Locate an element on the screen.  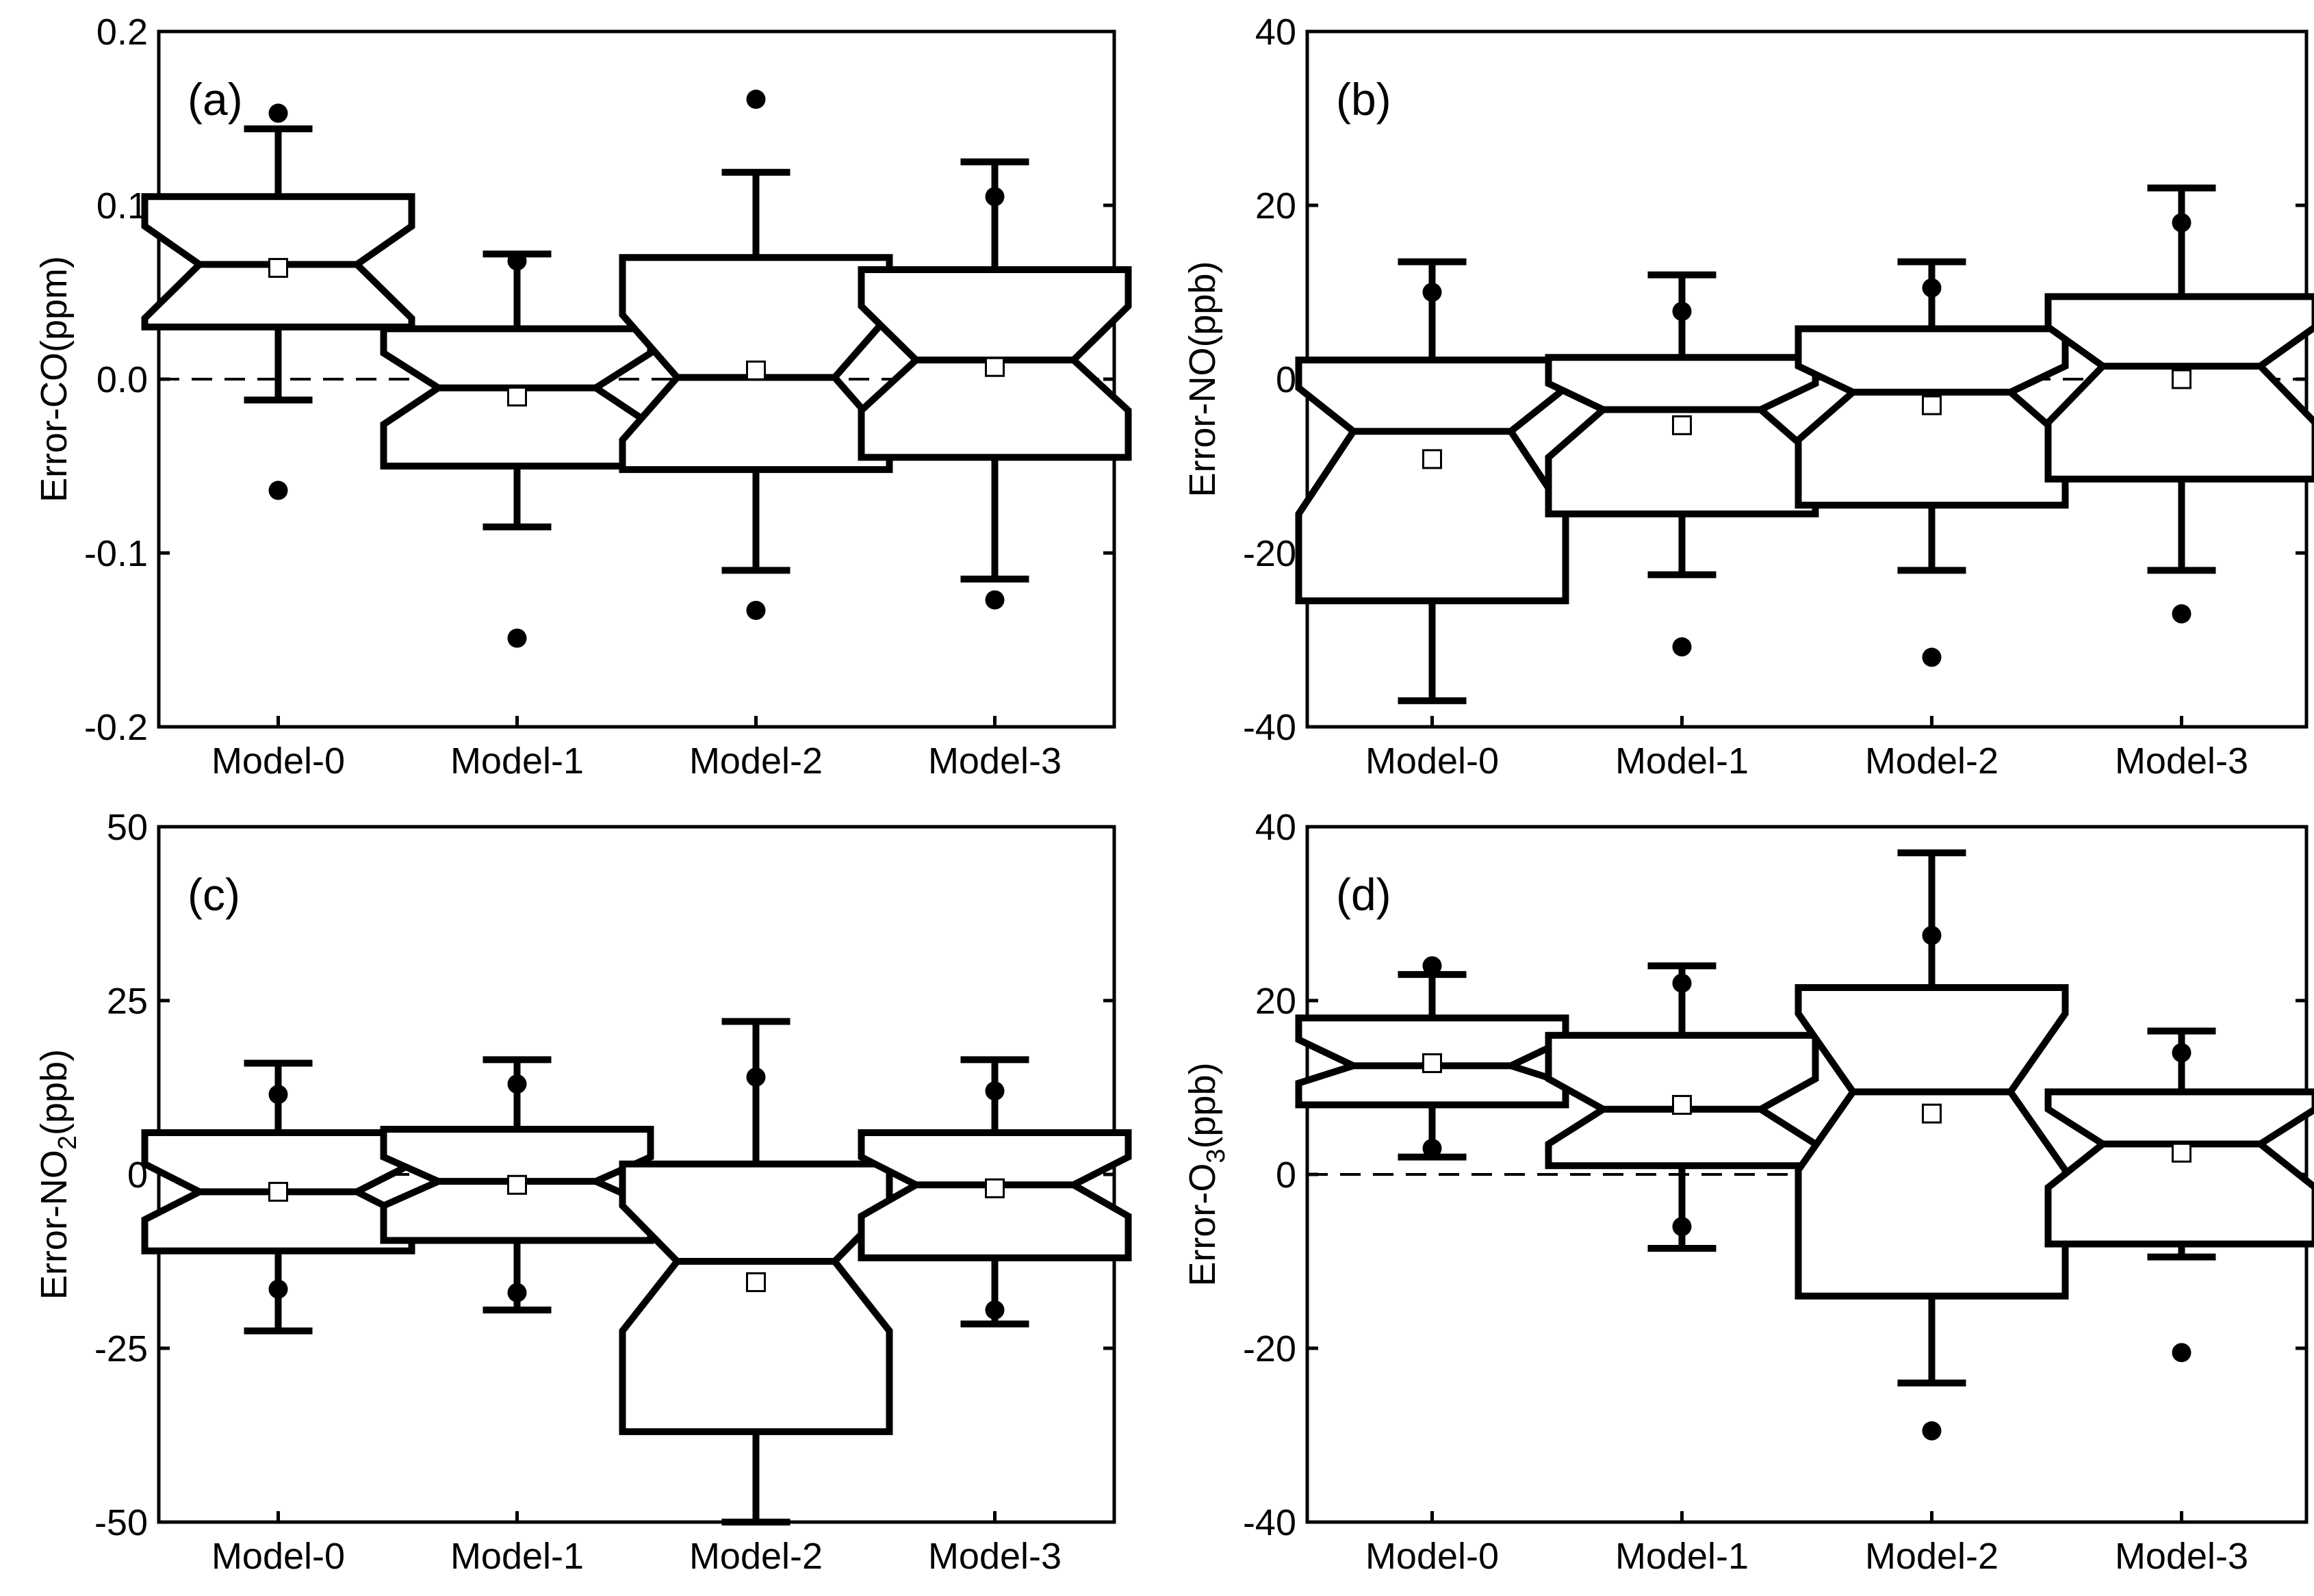
y-tick-label: 25 is located at coordinates (127, 1002).